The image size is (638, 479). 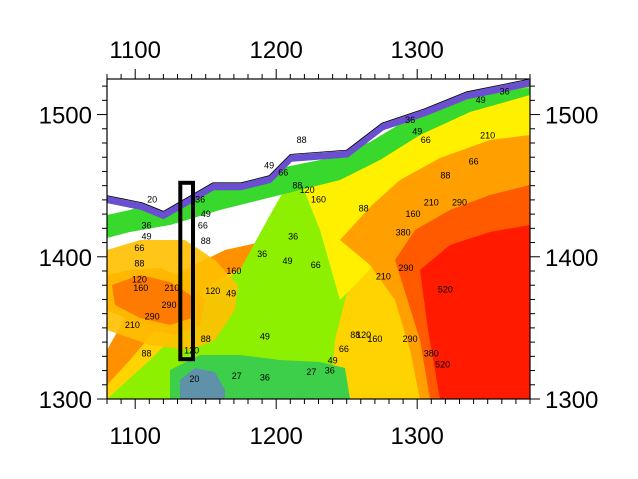 What do you see at coordinates (571, 116) in the screenshot?
I see `y-tick-label-right: 1500` at bounding box center [571, 116].